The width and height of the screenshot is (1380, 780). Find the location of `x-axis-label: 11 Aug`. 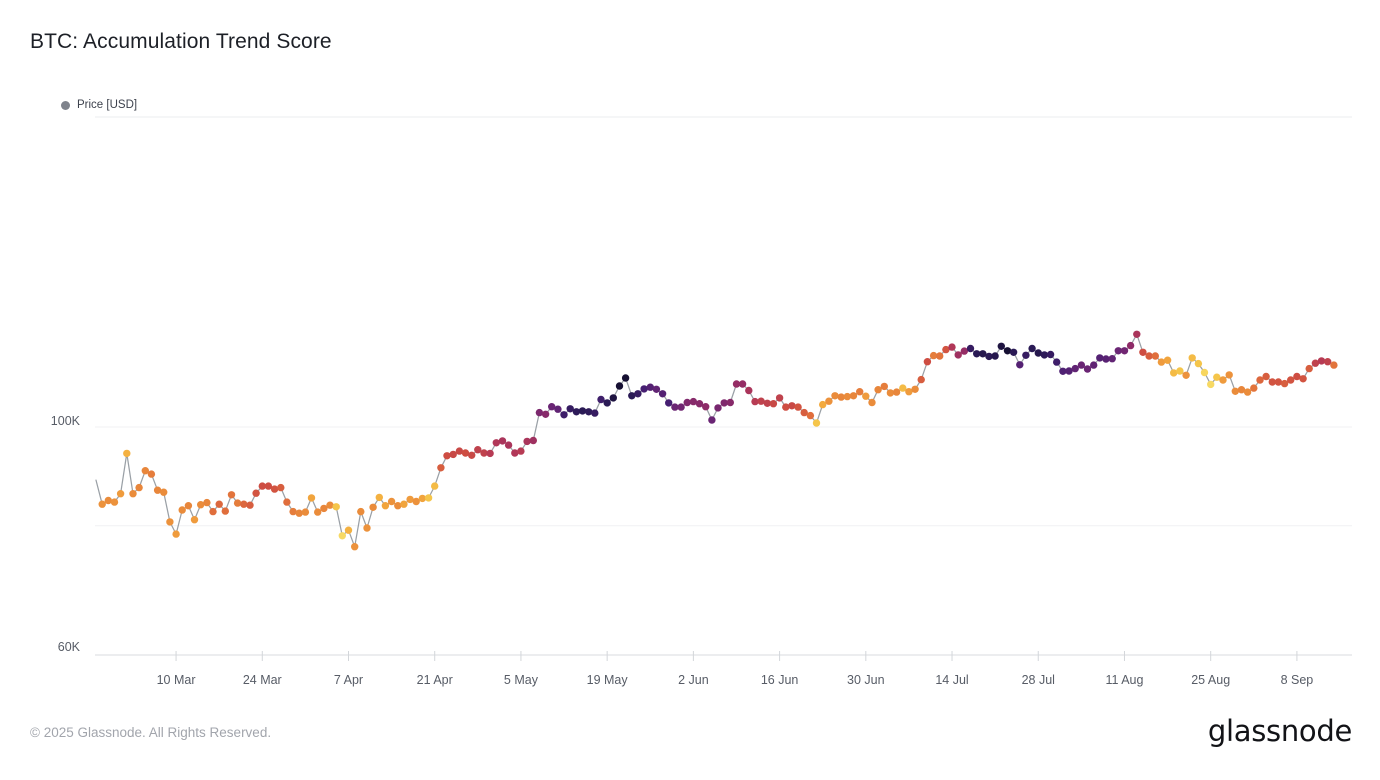

x-axis-label: 11 Aug is located at coordinates (1124, 680).